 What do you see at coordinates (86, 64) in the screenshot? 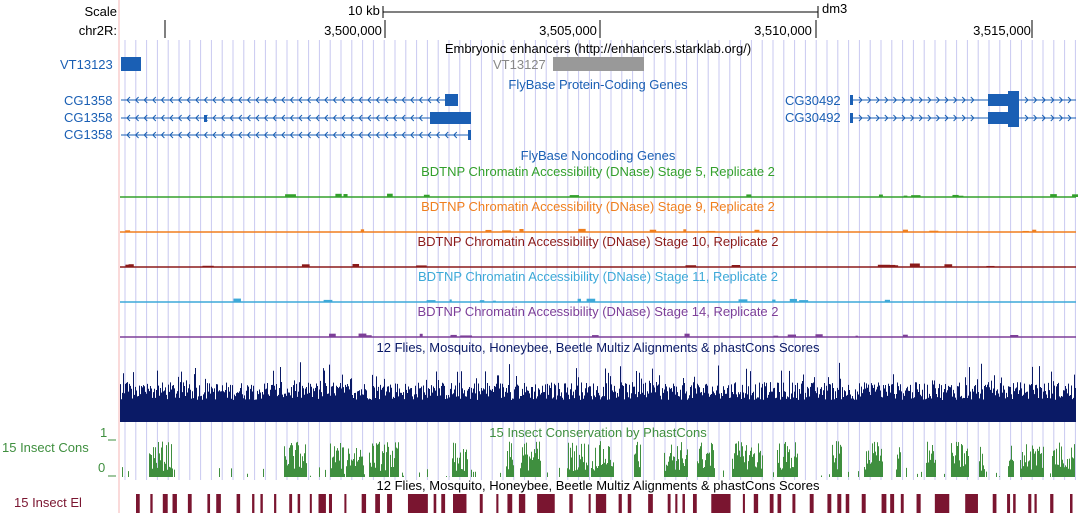
I see `enhancer-label-vt13123: VT13123` at bounding box center [86, 64].